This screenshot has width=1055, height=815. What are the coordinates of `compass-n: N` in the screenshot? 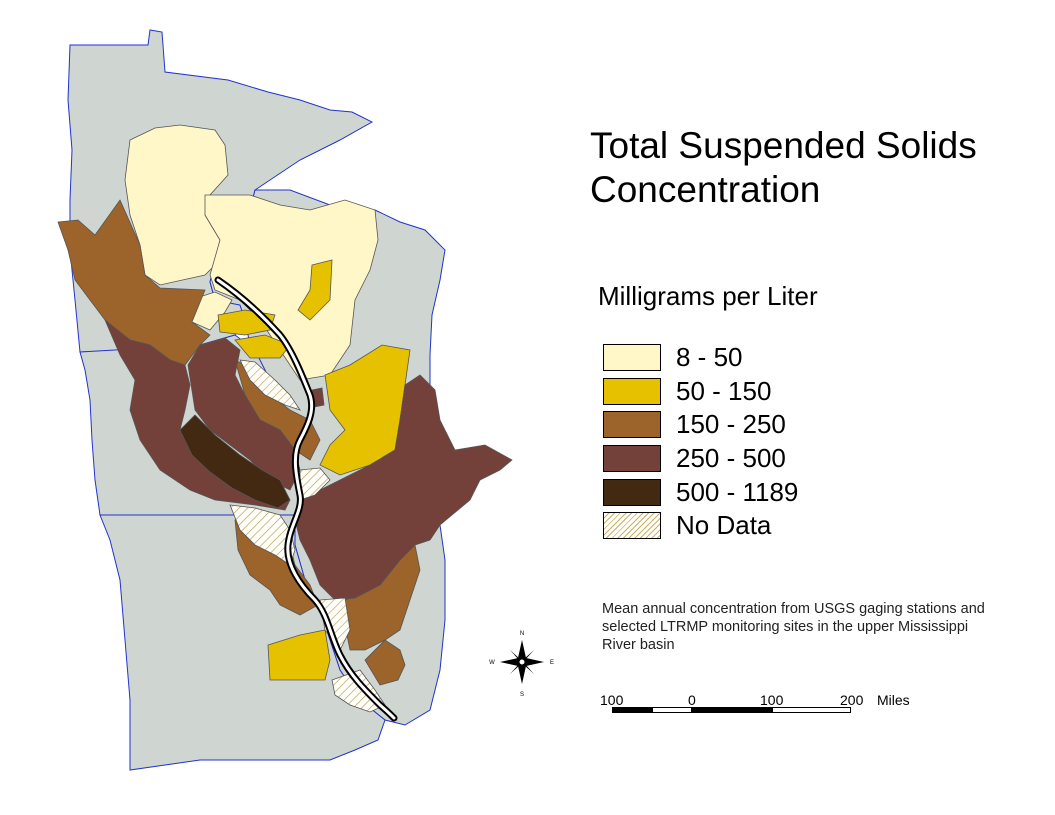 It's located at (522, 634).